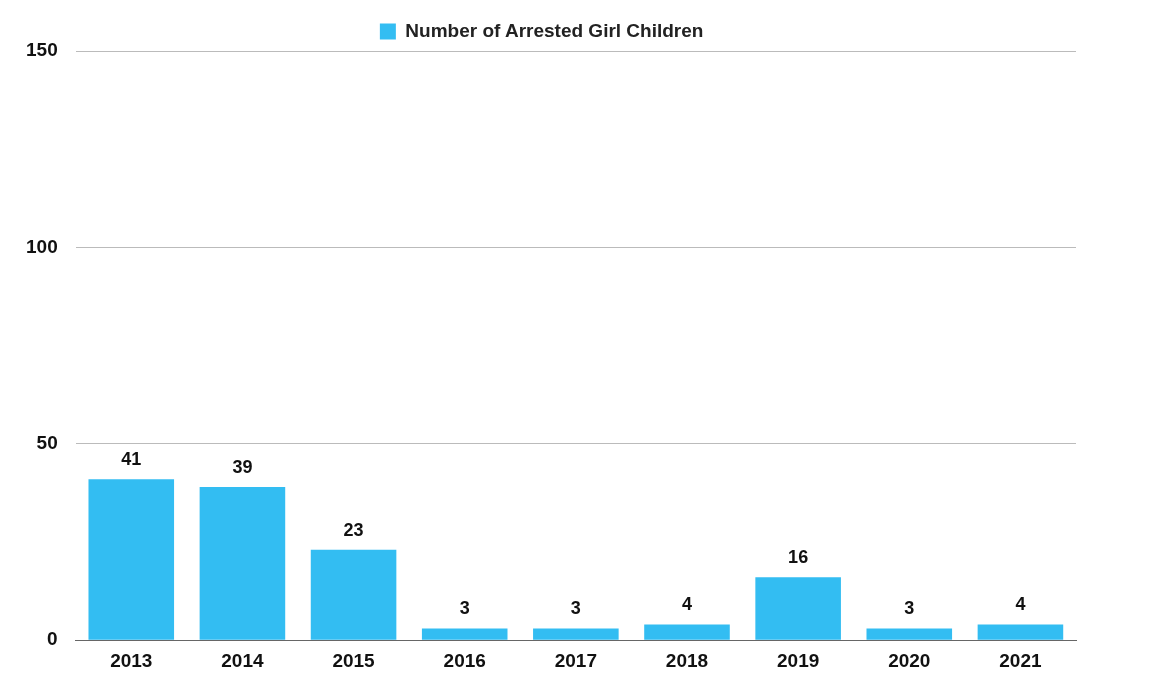 The height and width of the screenshot is (687, 1154). What do you see at coordinates (798, 660) in the screenshot?
I see `x-tick-label: 2019` at bounding box center [798, 660].